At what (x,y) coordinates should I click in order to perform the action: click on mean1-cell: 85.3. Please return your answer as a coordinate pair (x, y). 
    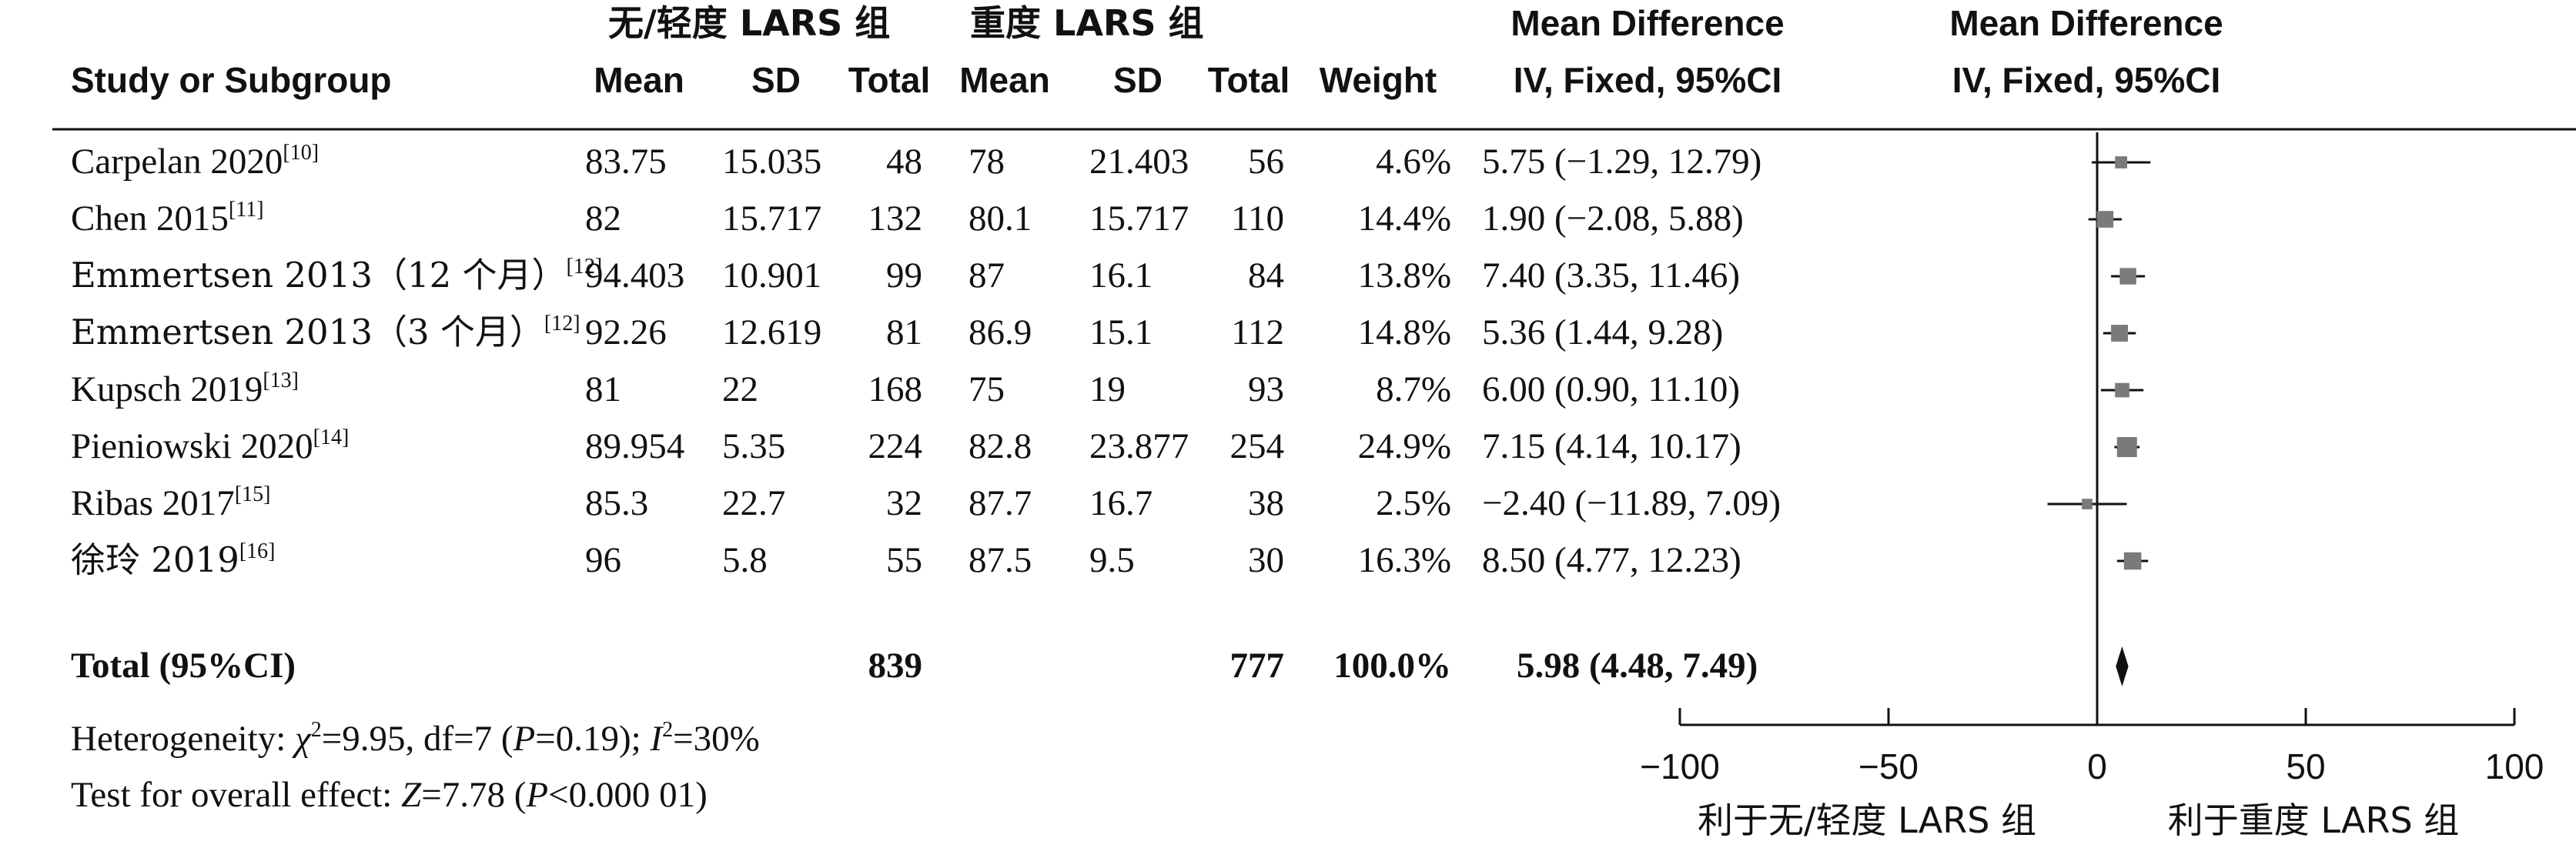
    Looking at the image, I should click on (616, 503).